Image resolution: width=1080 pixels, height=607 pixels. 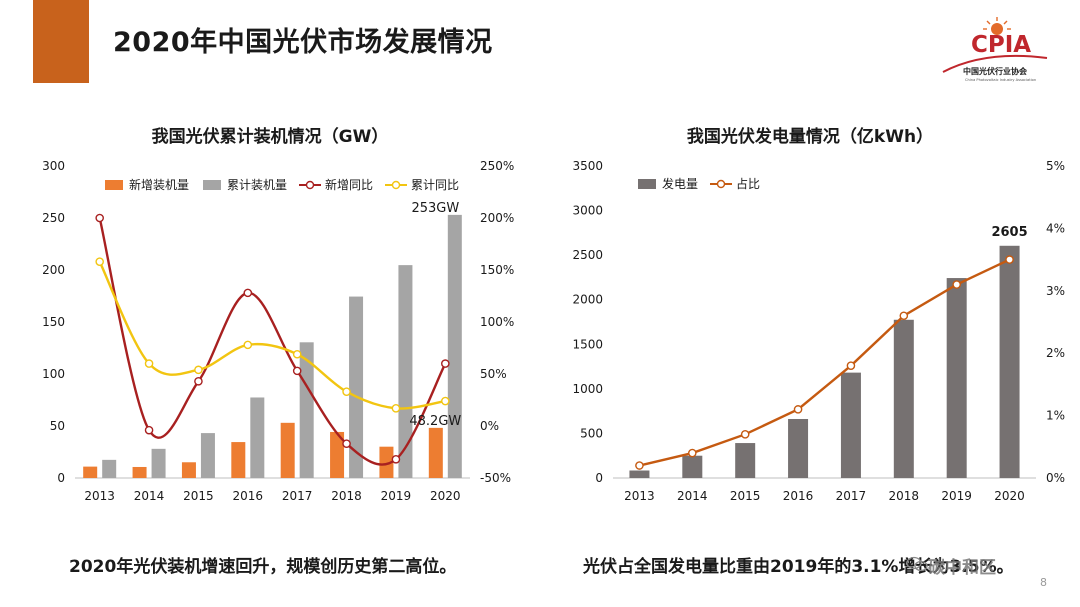 I want to click on left-axis-tick-label: 250, so click(x=53, y=218).